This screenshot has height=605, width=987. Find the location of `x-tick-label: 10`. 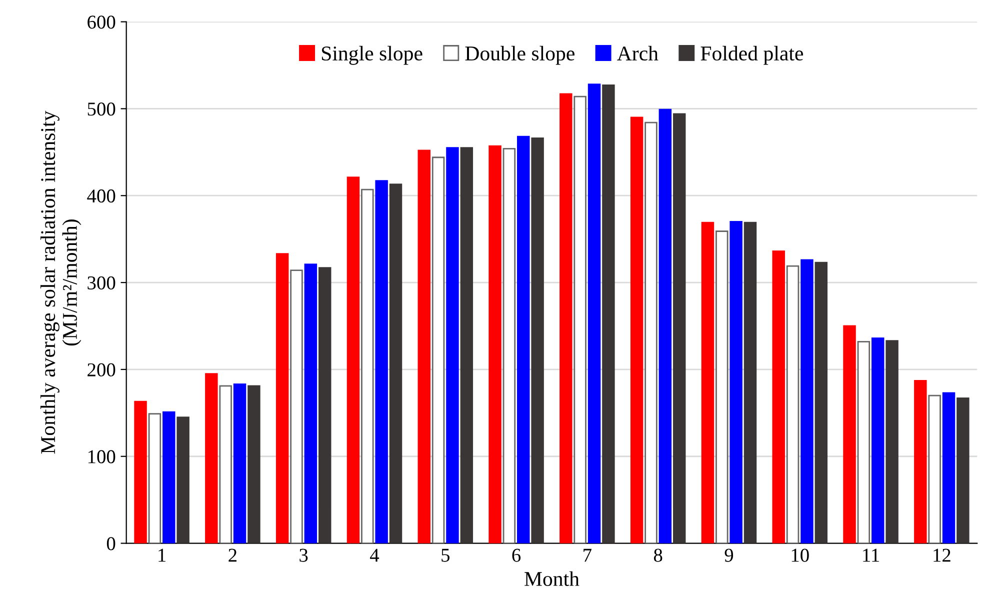

x-tick-label: 10 is located at coordinates (800, 555).